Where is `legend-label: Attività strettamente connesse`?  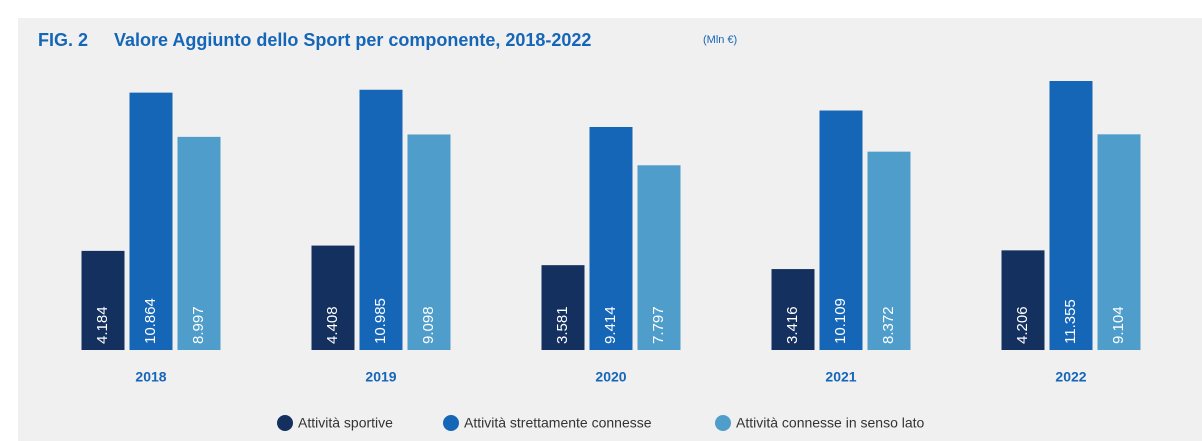 legend-label: Attività strettamente connesse is located at coordinates (558, 423).